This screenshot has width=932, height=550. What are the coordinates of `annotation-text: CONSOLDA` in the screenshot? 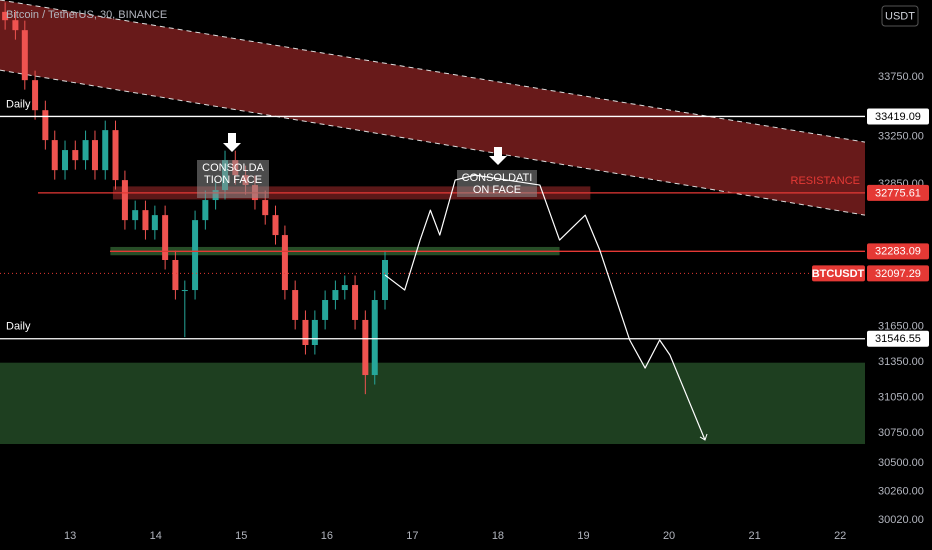 It's located at (233, 168).